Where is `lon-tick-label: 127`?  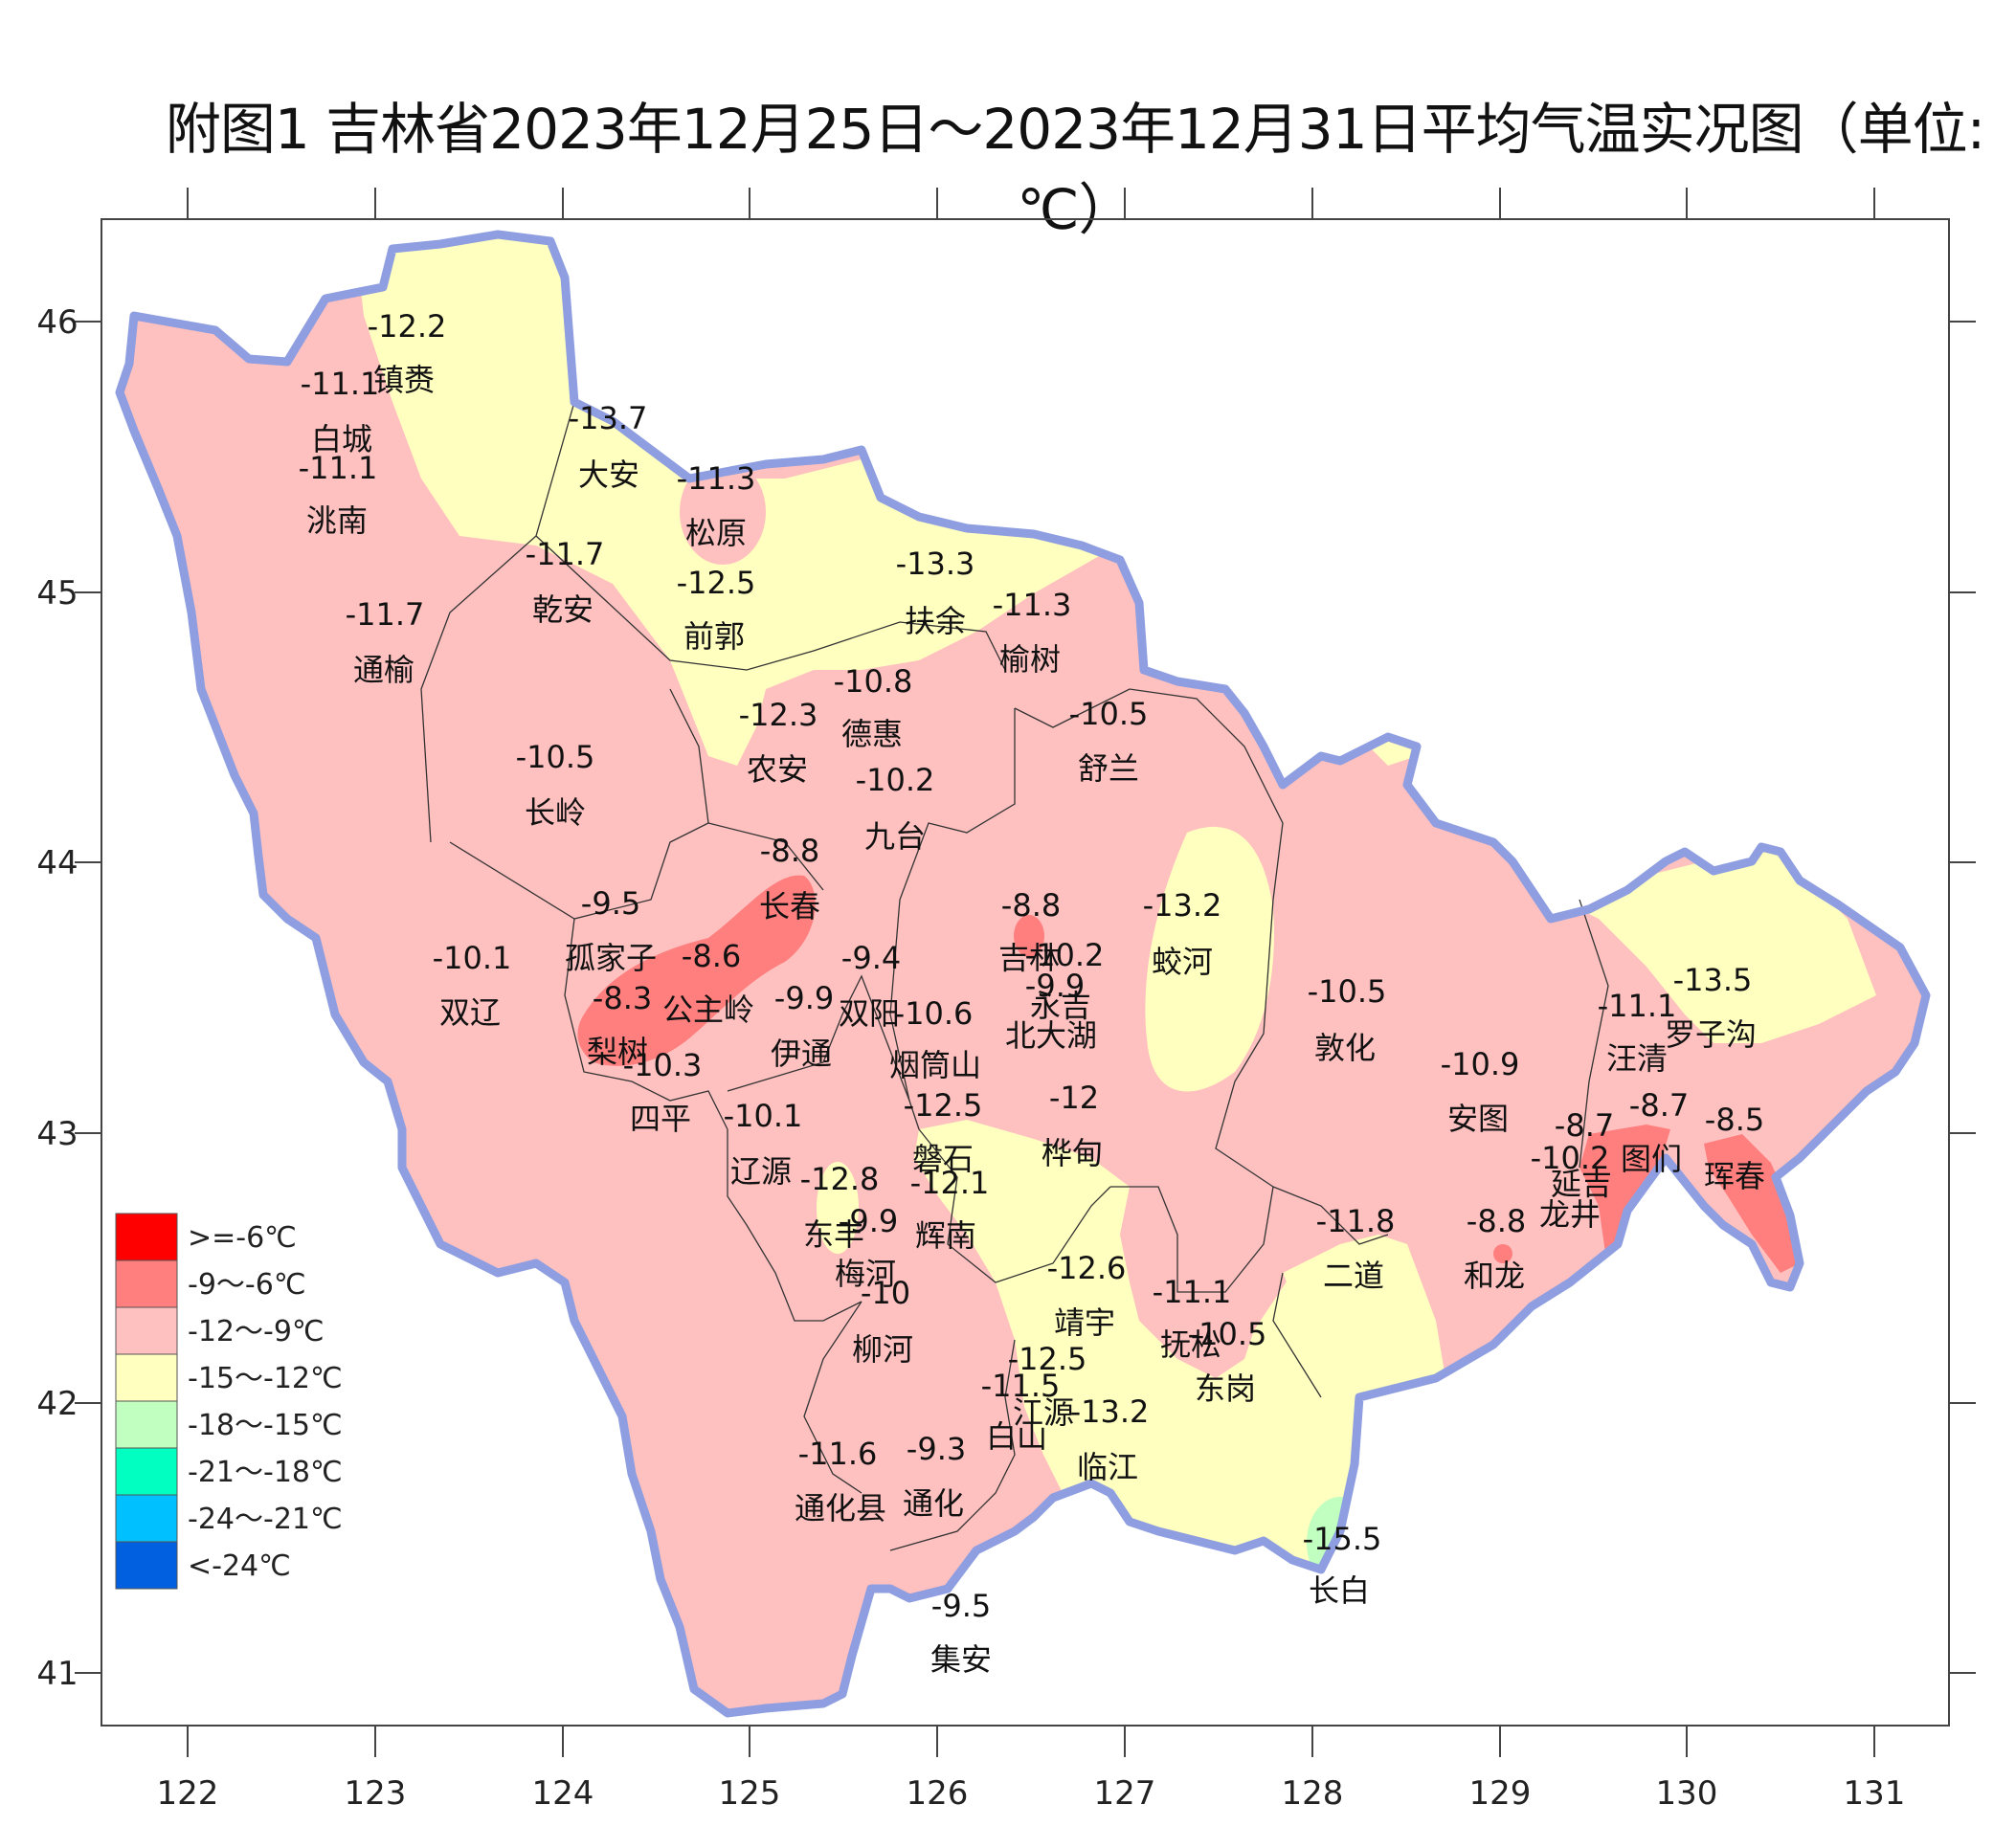 lon-tick-label: 127 is located at coordinates (1125, 1793).